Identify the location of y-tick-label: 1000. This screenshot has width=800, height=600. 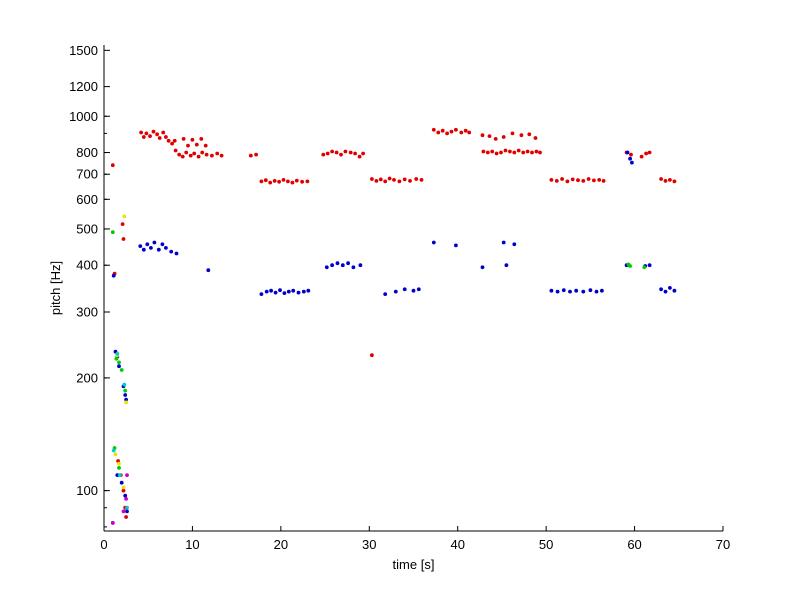
(83, 116).